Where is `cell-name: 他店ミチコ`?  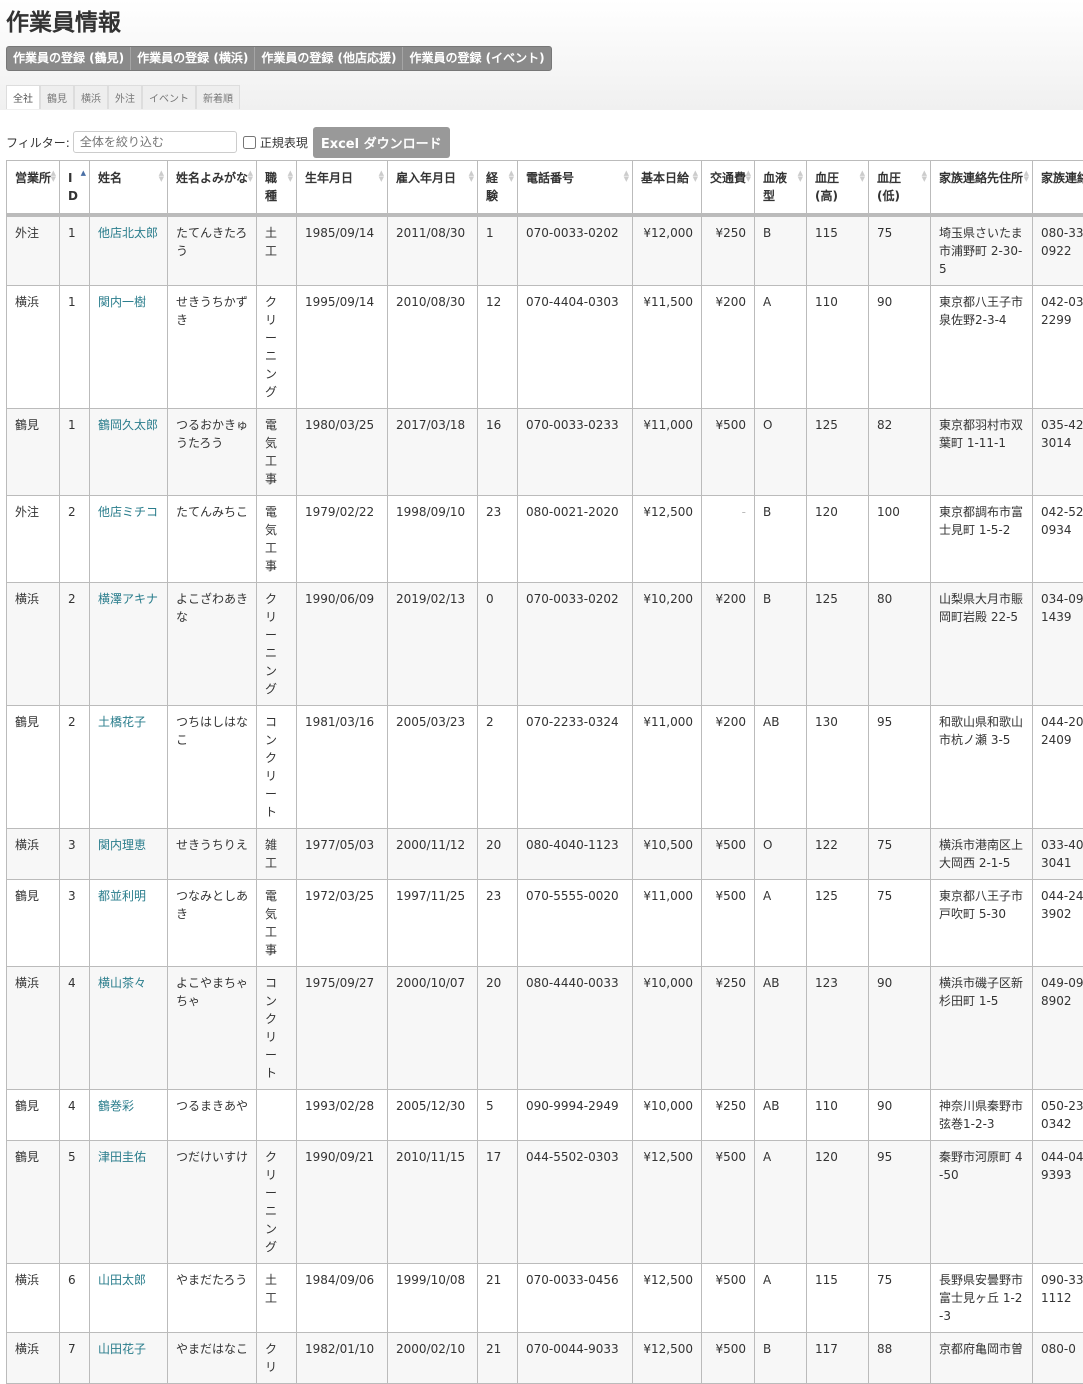 cell-name: 他店ミチコ is located at coordinates (129, 539).